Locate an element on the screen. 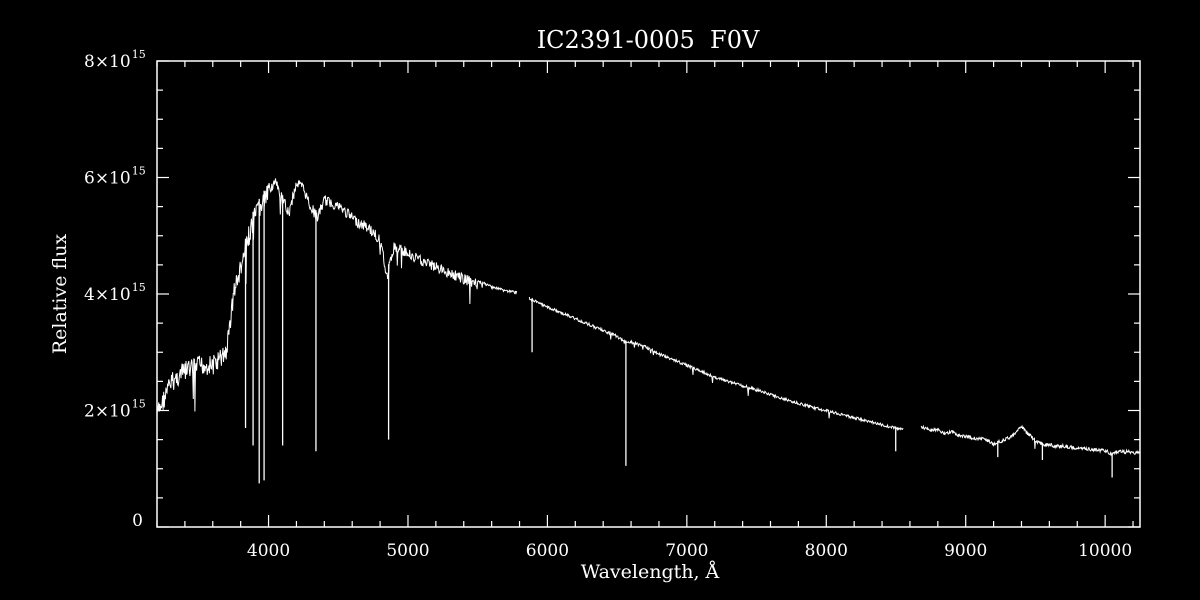 The width and height of the screenshot is (1200, 600). y-tick-labels: 02×10 154×10 156×10 158×10 15 is located at coordinates (115, 289).